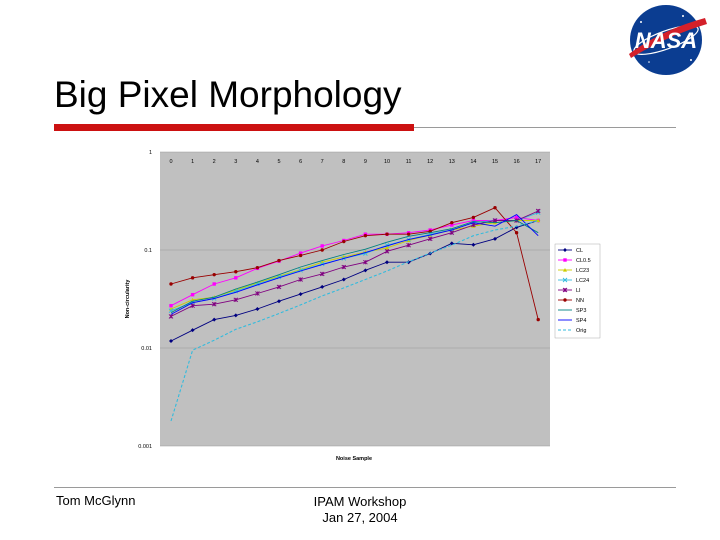 The height and width of the screenshot is (540, 720). Describe the element at coordinates (360, 501) in the screenshot. I see `footer-event-name: IPAM Workshop` at that location.